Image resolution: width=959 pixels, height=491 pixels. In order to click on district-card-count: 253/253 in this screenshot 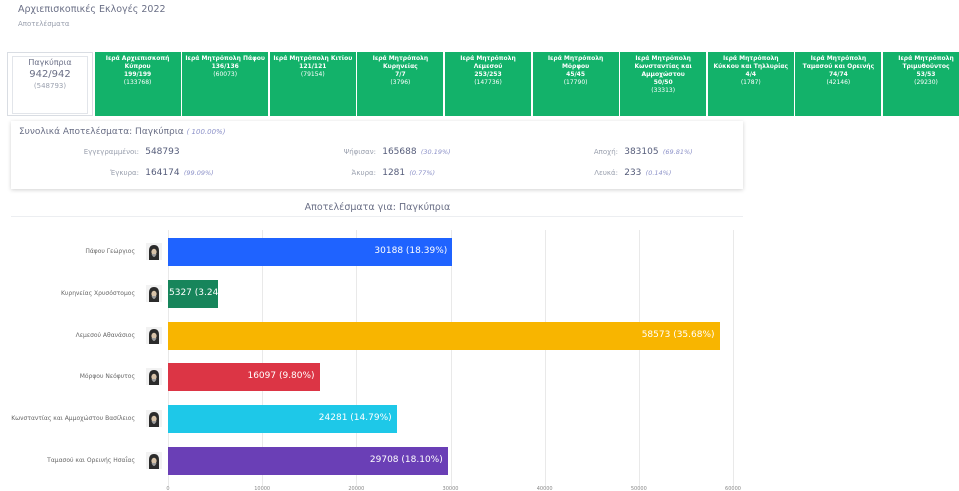, I will do `click(488, 74)`.